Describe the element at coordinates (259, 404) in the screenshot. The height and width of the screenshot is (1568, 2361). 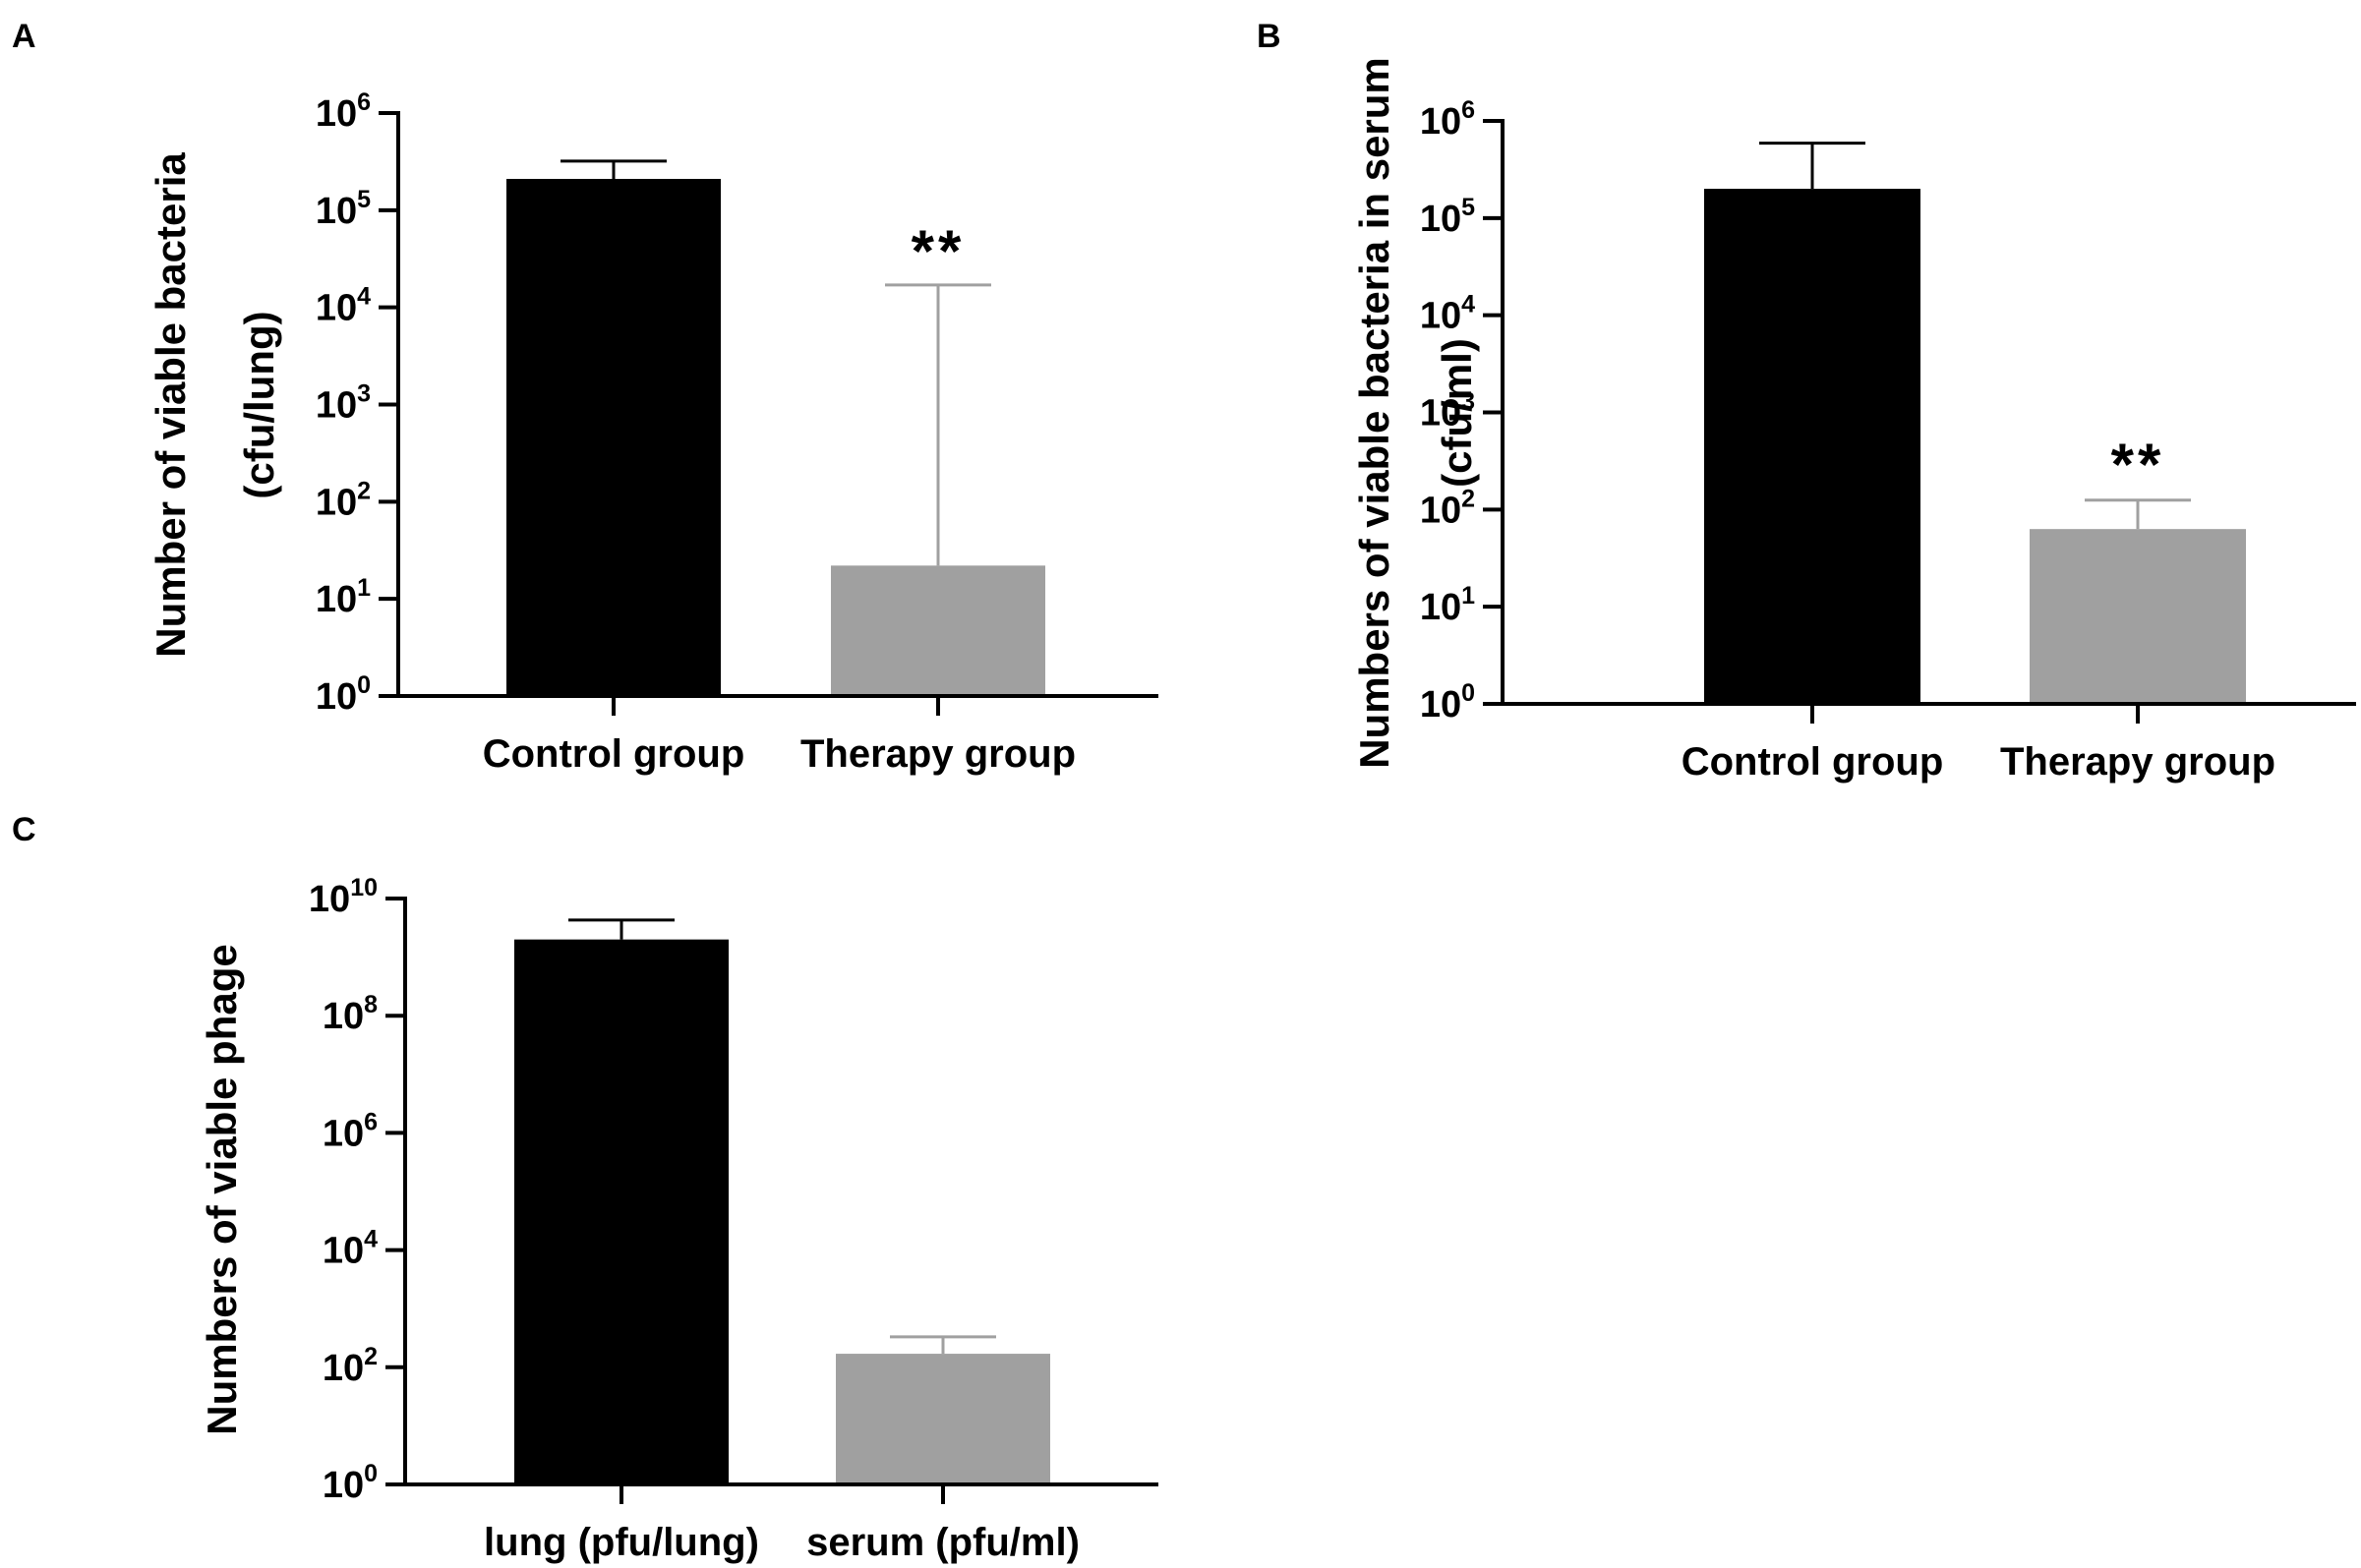
I see `y-axis-title: (cfu/lung)` at that location.